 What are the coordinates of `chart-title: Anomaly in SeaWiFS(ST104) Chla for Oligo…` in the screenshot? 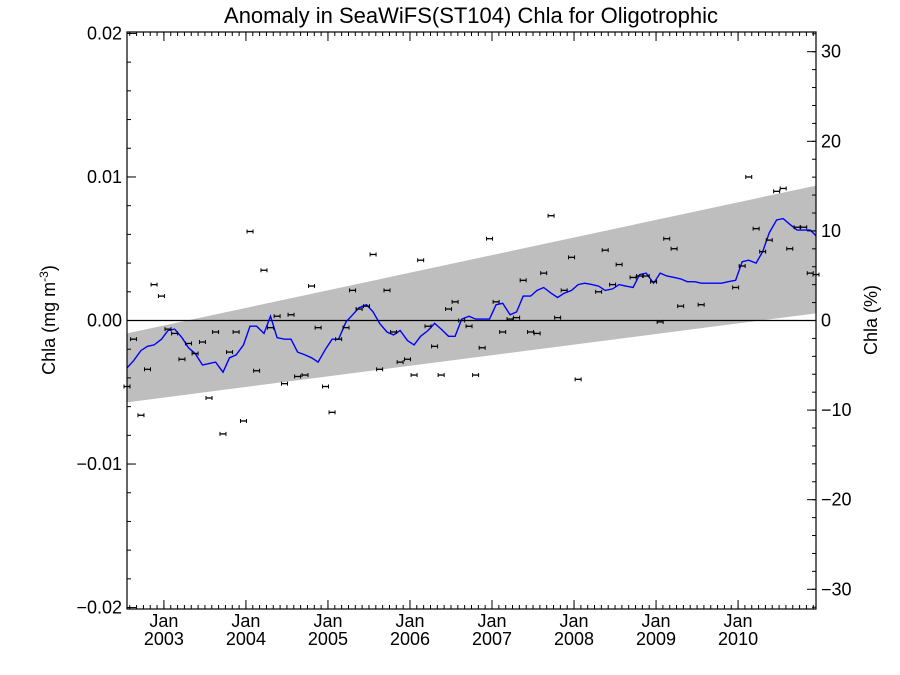 It's located at (471, 15).